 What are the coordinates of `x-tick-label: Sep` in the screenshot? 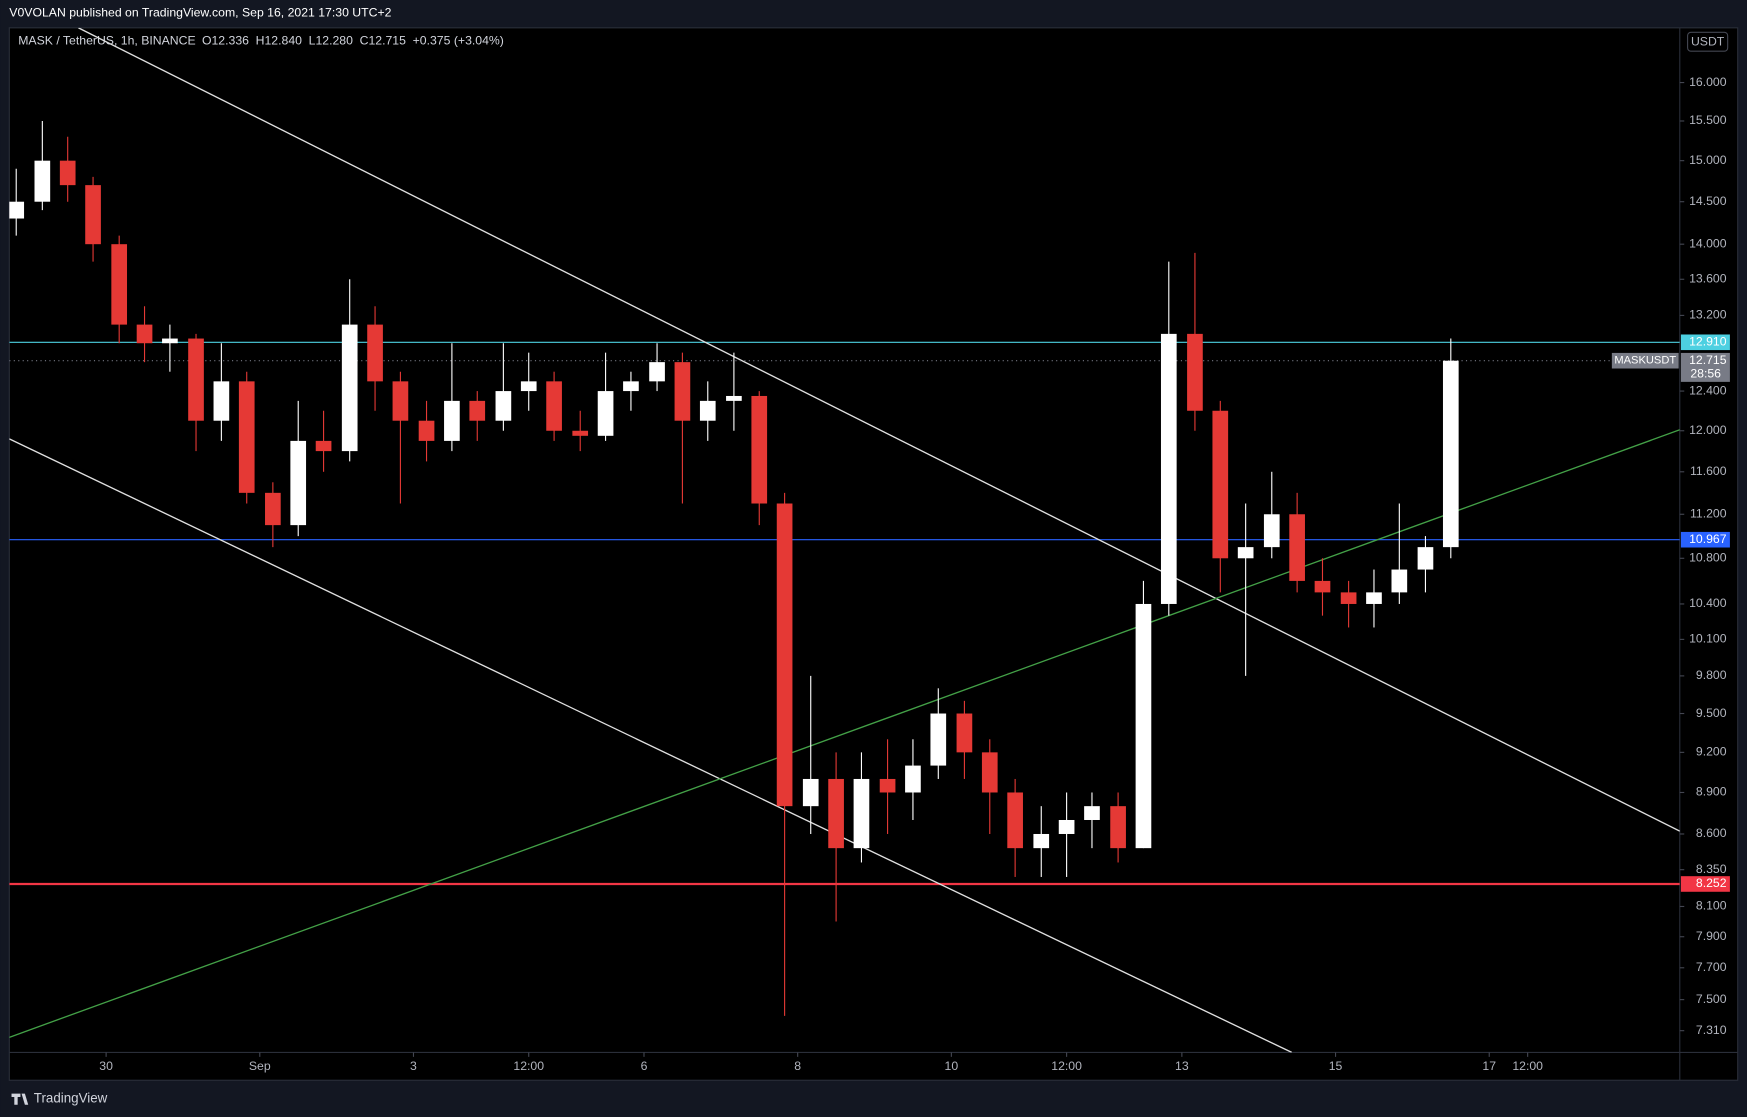 It's located at (260, 1066).